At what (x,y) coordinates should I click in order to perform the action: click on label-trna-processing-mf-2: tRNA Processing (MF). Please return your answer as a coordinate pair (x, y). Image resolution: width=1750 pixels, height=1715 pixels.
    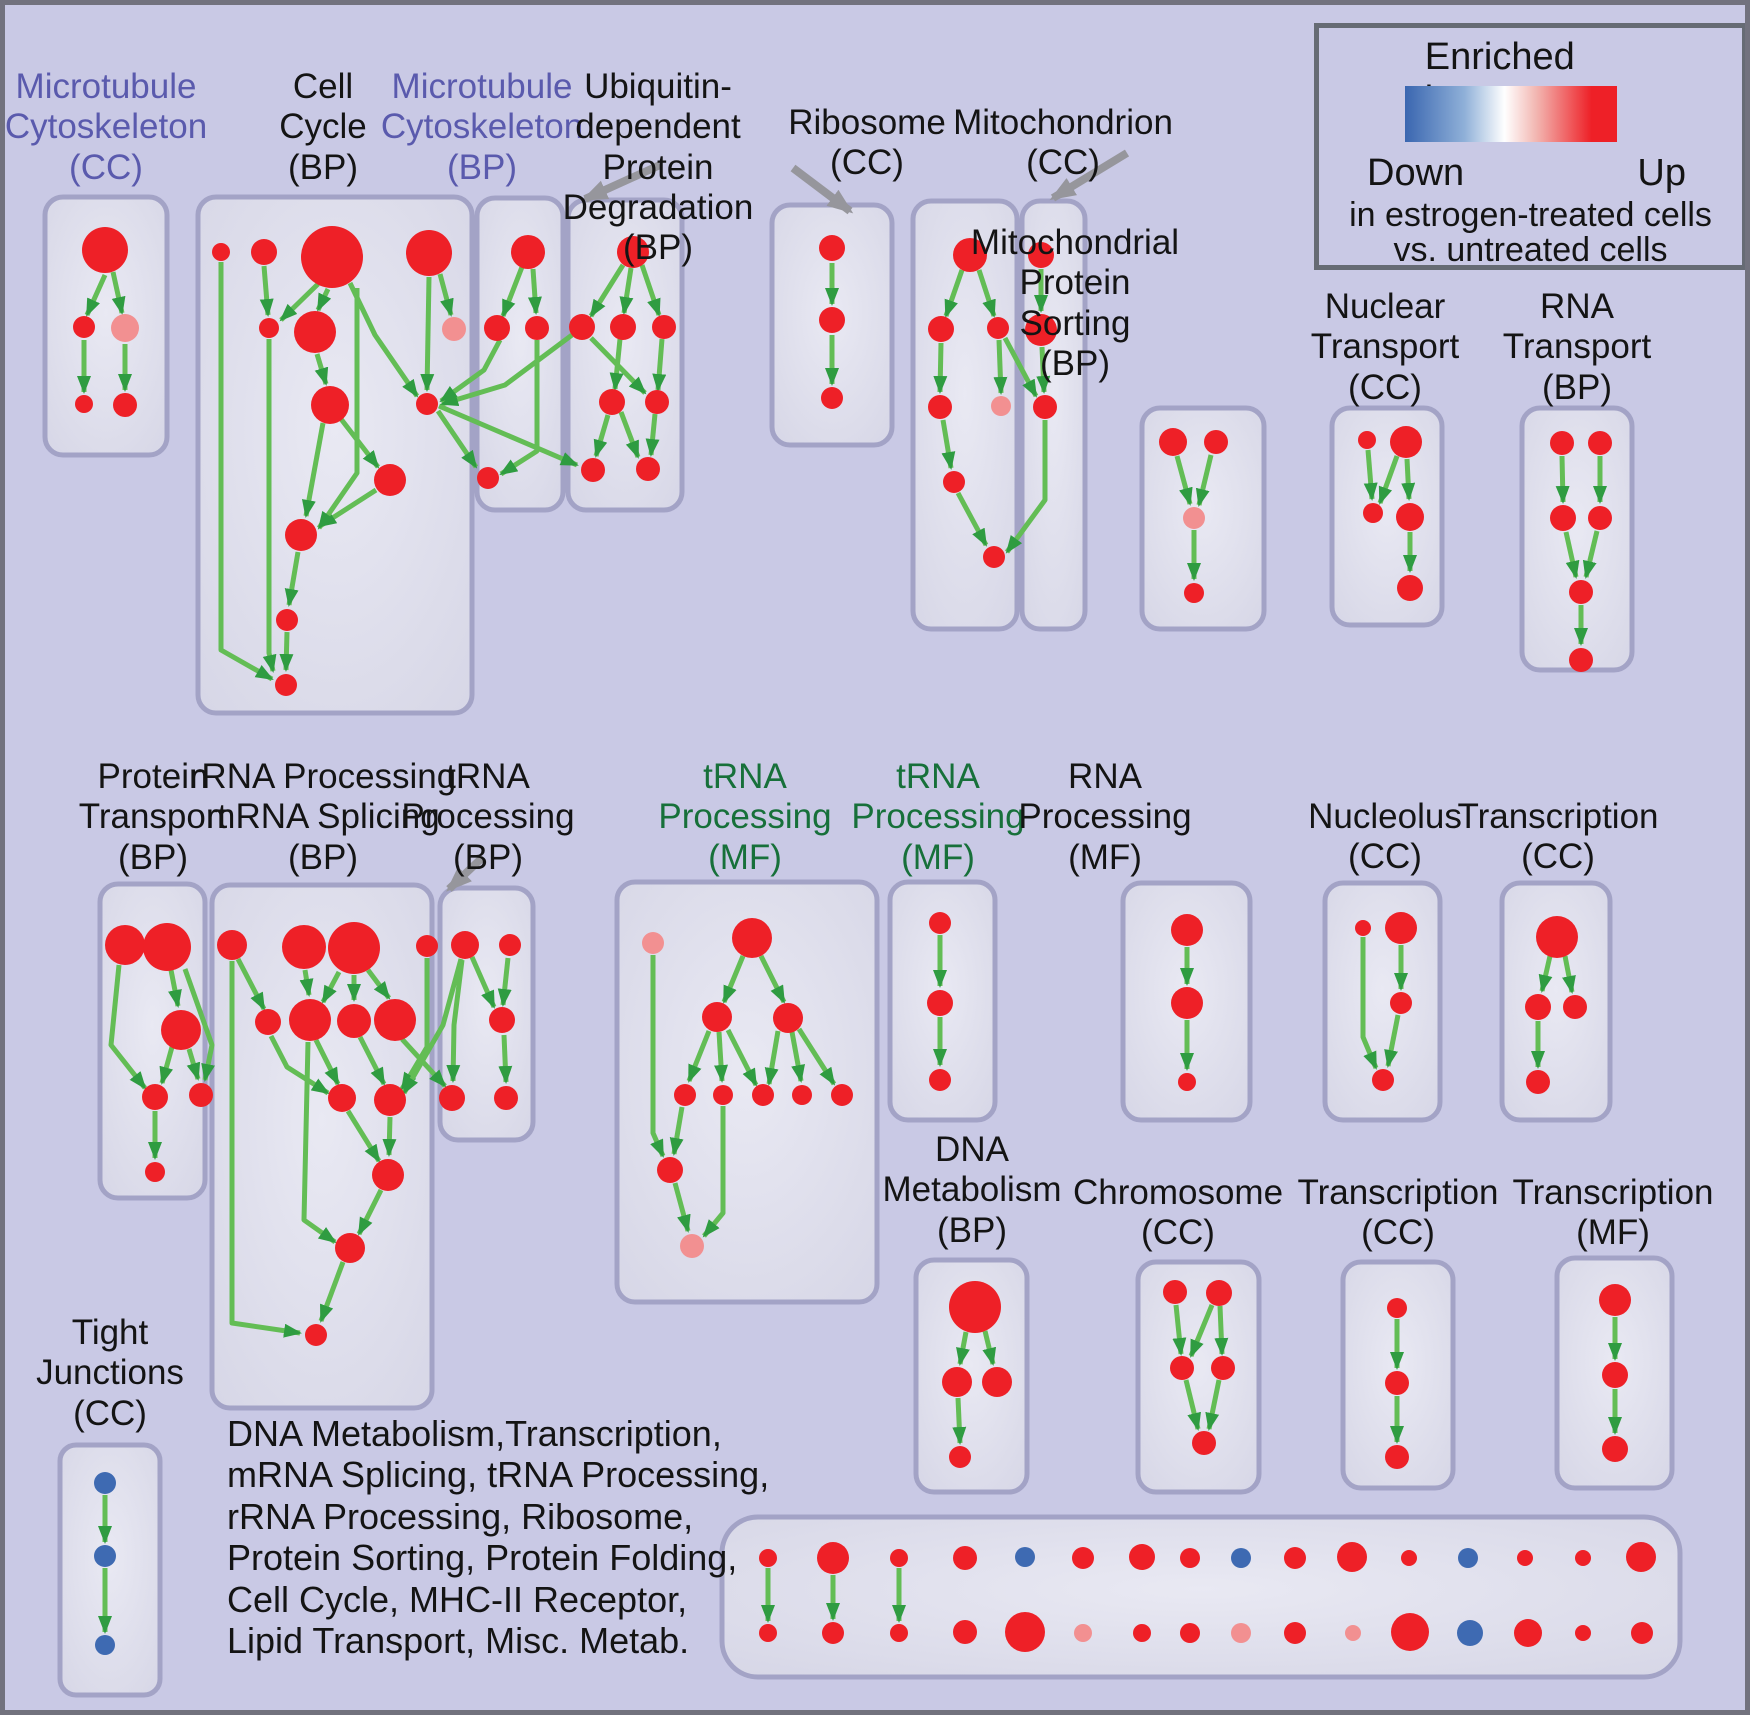
    Looking at the image, I should click on (938, 817).